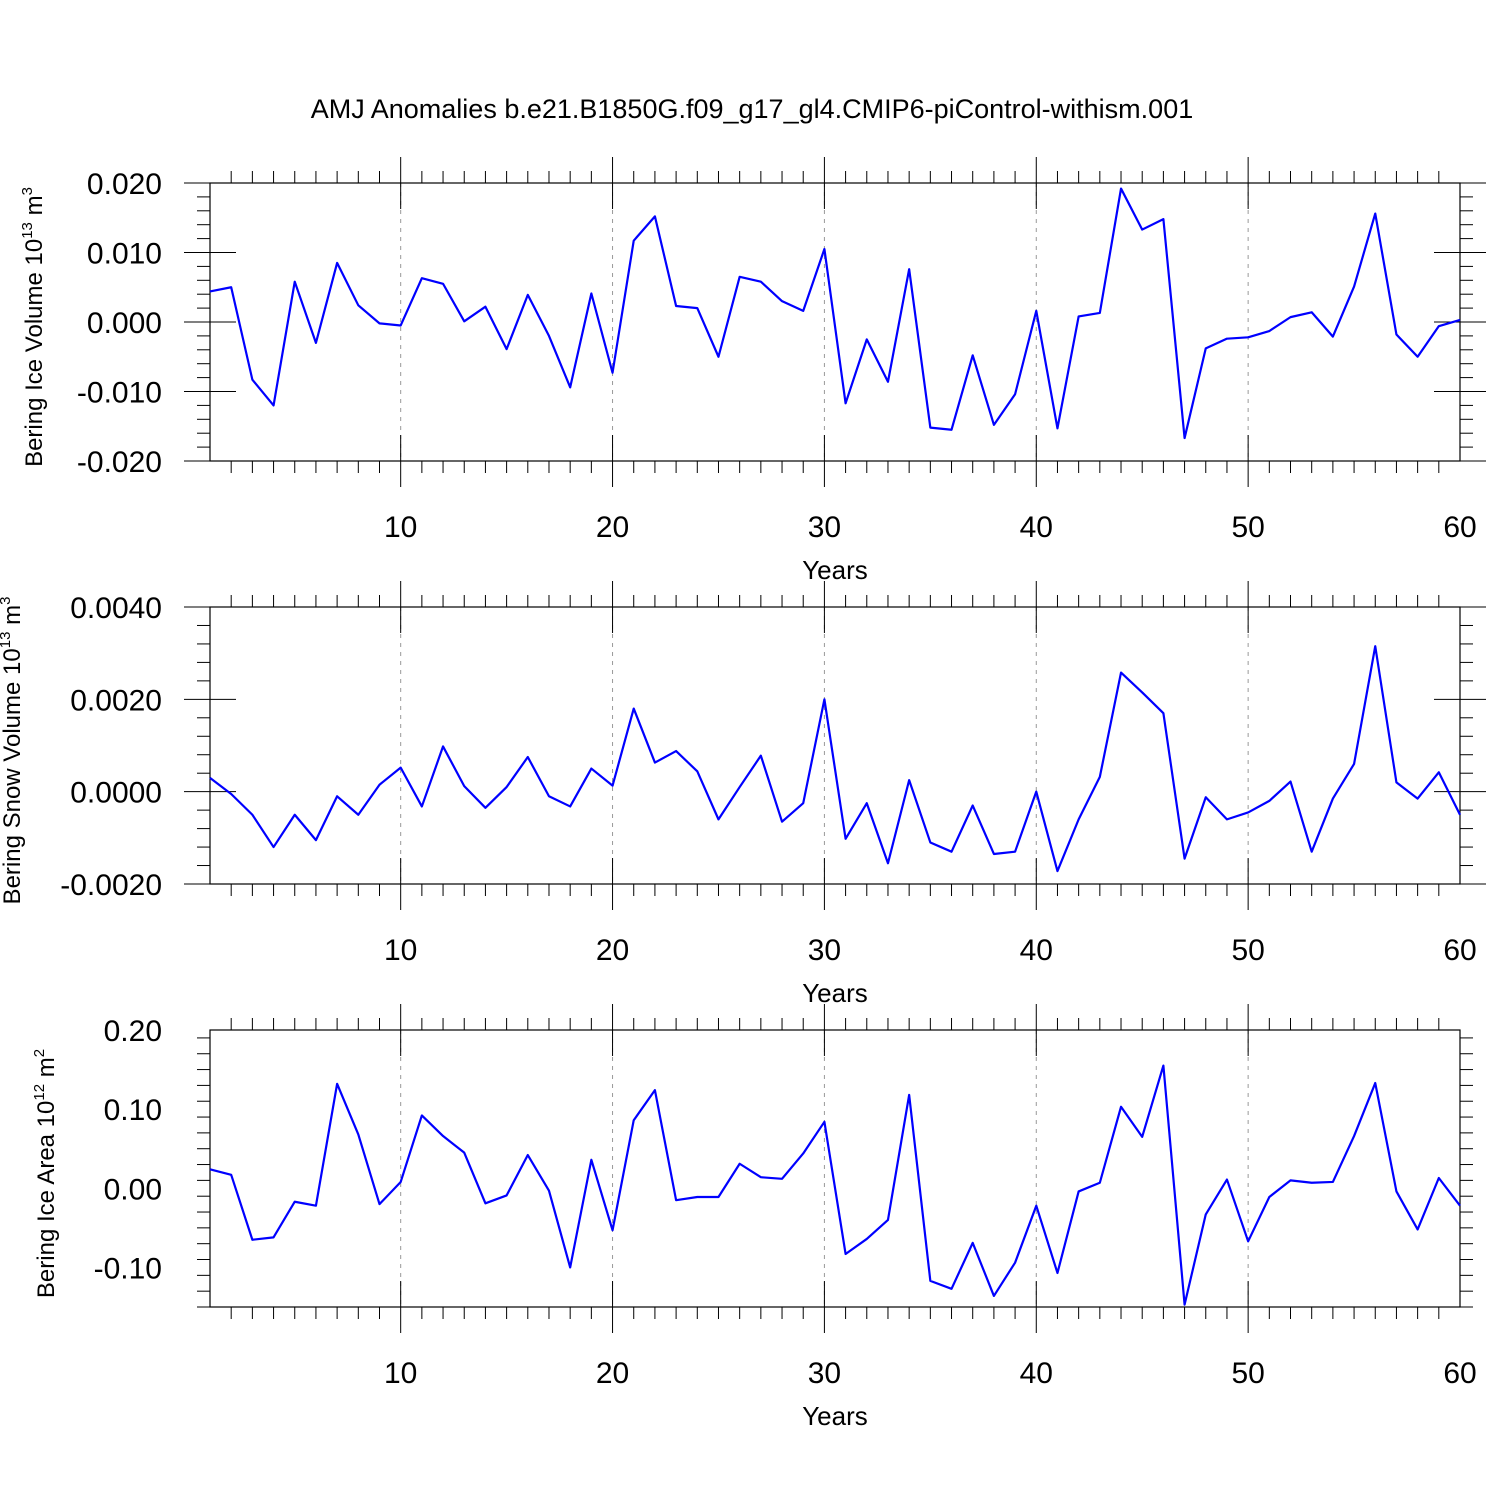 This screenshot has width=1500, height=1500. Describe the element at coordinates (116, 700) in the screenshot. I see `y-tick-label: 0.0020` at that location.